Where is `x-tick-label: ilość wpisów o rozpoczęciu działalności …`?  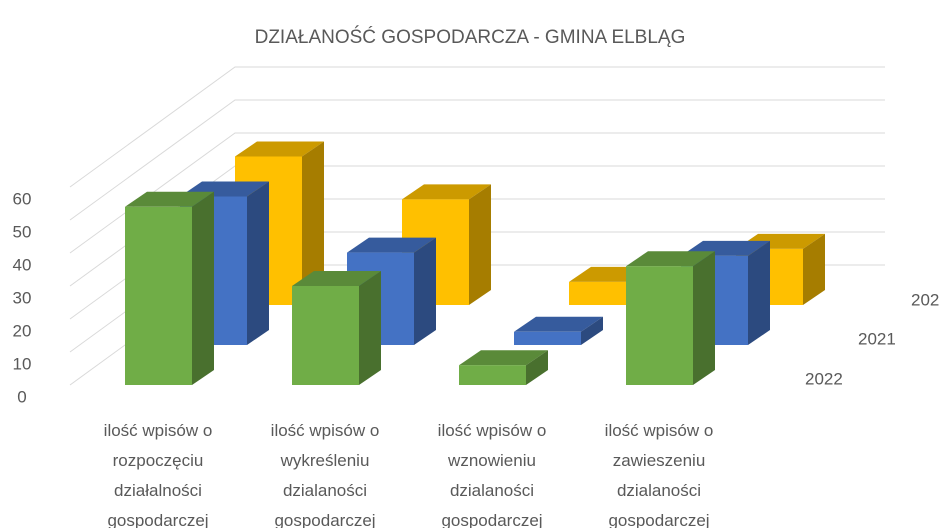
x-tick-label: ilość wpisów o rozpoczęciu działalności … is located at coordinates (158, 474).